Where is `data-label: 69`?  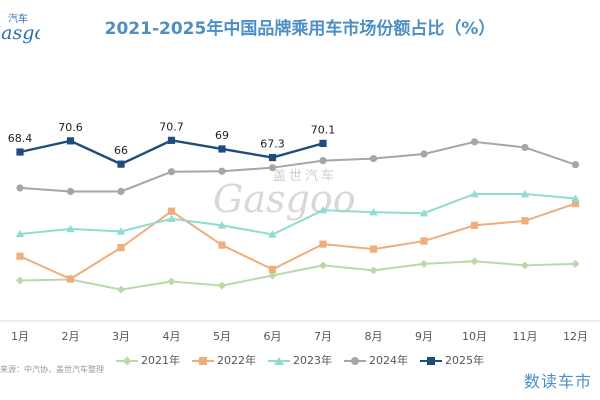
data-label: 69 is located at coordinates (222, 135).